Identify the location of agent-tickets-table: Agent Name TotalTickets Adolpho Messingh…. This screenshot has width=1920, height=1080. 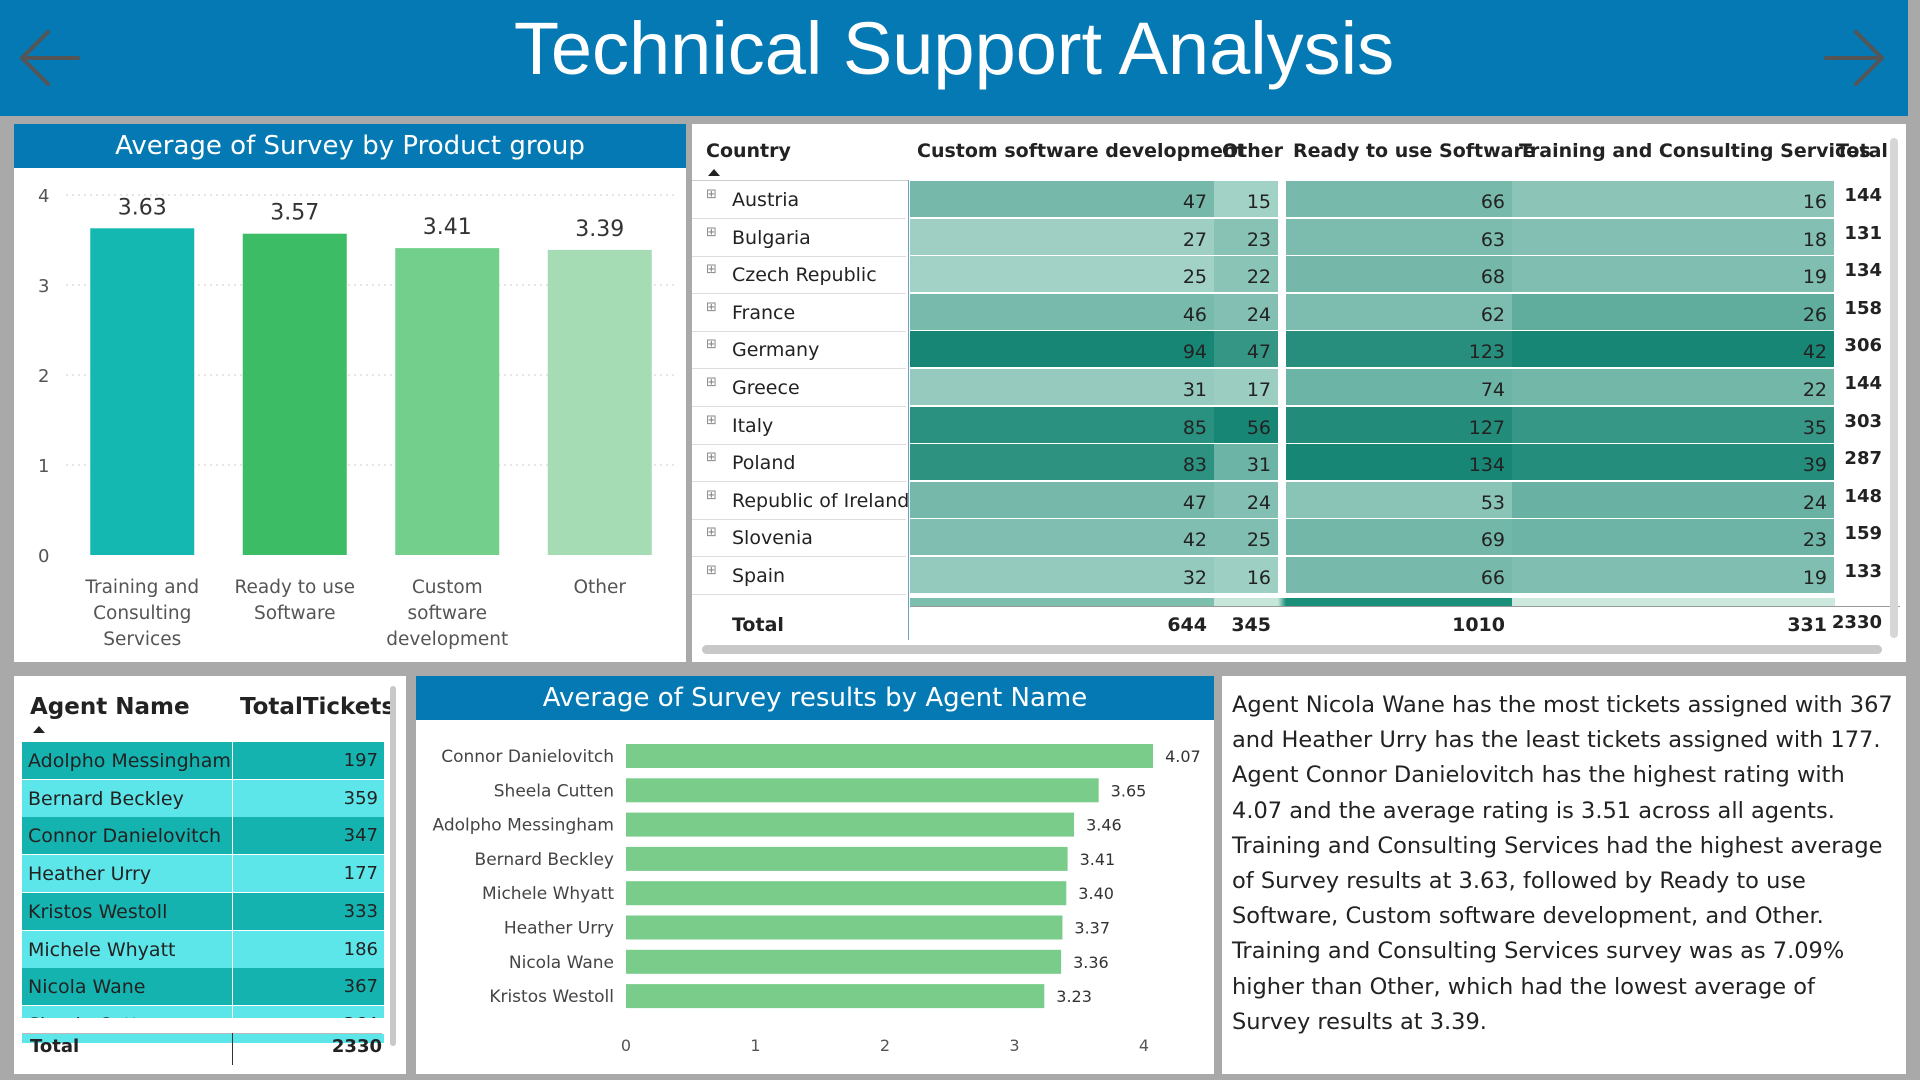
(210, 875).